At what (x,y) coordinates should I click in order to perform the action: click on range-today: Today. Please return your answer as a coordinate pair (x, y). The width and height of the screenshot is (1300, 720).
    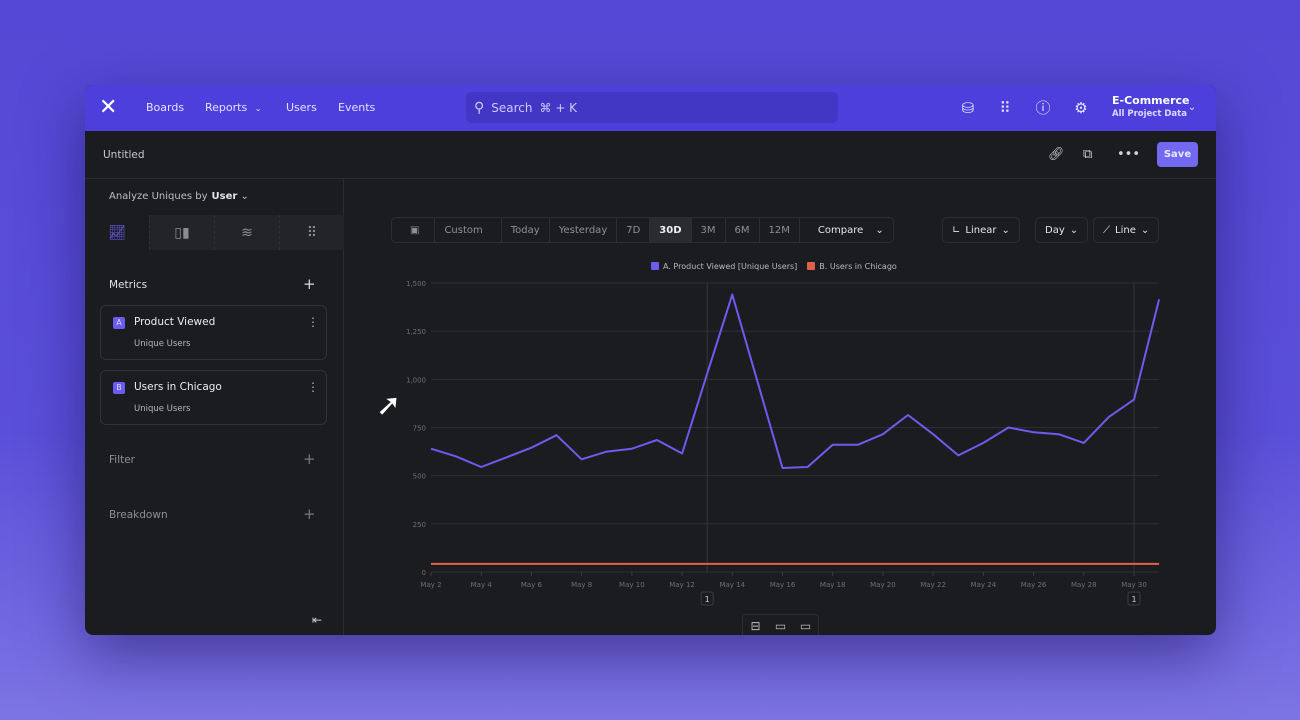
    Looking at the image, I should click on (524, 230).